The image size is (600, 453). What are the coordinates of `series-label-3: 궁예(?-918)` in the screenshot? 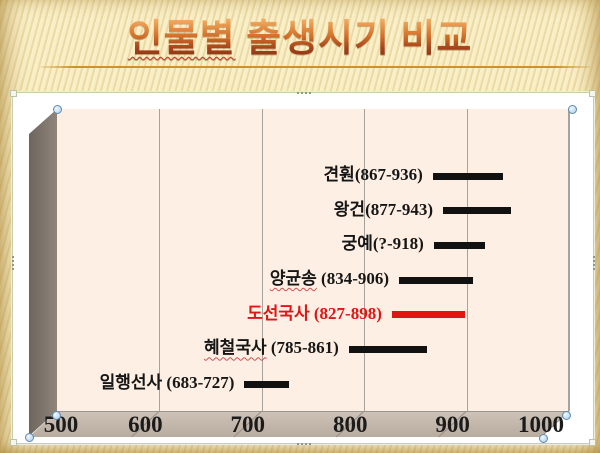 It's located at (383, 244).